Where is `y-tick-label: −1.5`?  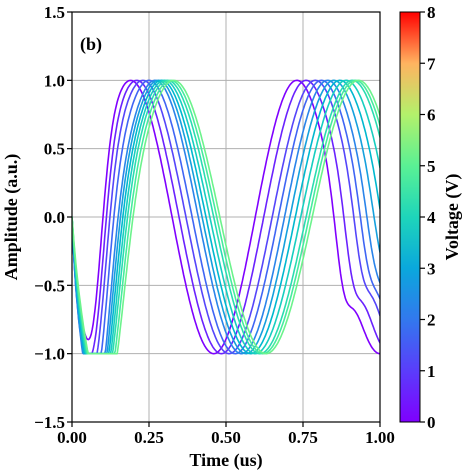
y-tick-label: −1.5 is located at coordinates (49, 422).